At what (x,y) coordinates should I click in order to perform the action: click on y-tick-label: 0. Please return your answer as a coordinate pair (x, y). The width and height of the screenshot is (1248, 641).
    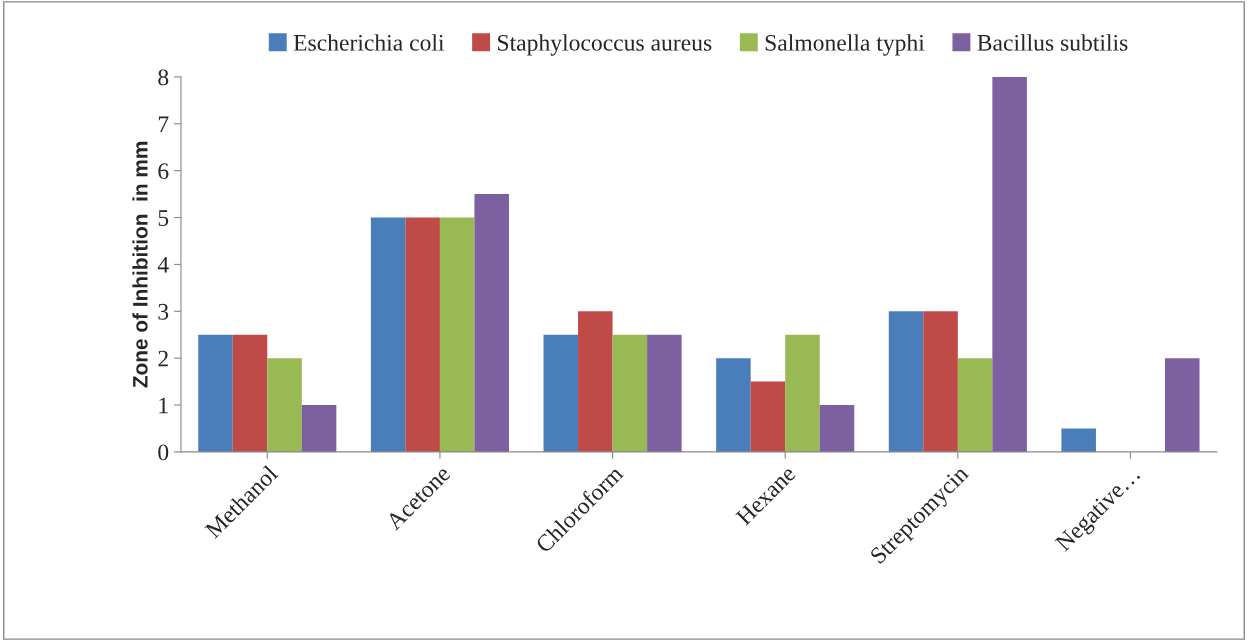
    Looking at the image, I should click on (163, 452).